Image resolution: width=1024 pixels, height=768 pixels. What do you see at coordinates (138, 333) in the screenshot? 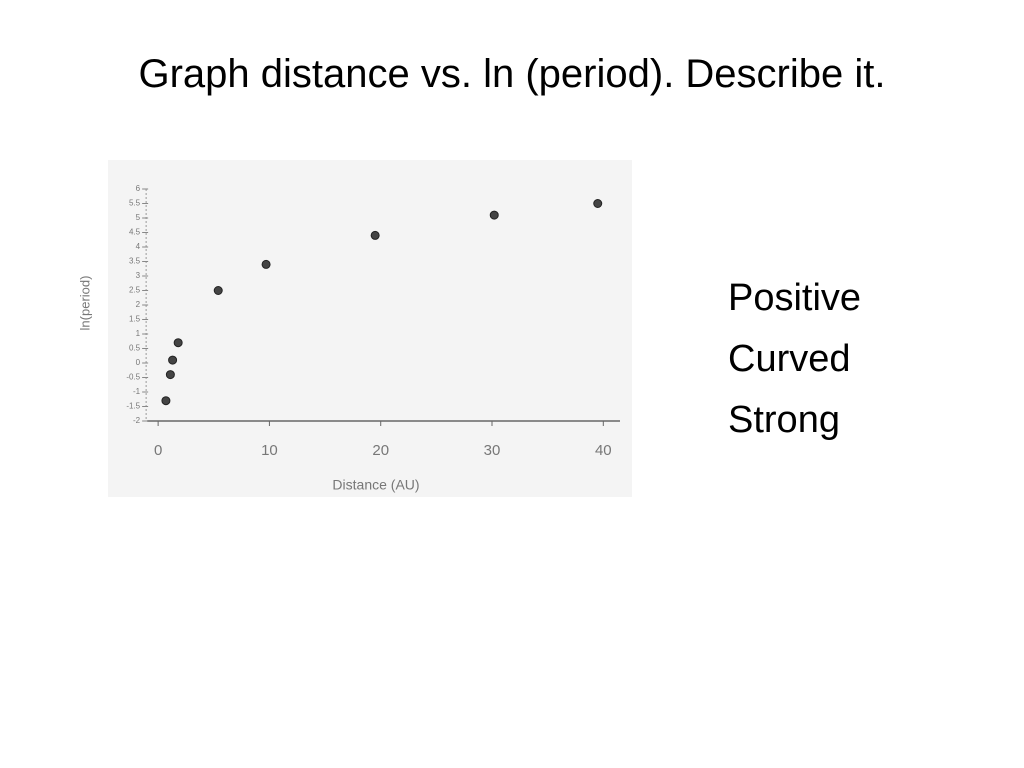
I see `y-tick-label: 1` at bounding box center [138, 333].